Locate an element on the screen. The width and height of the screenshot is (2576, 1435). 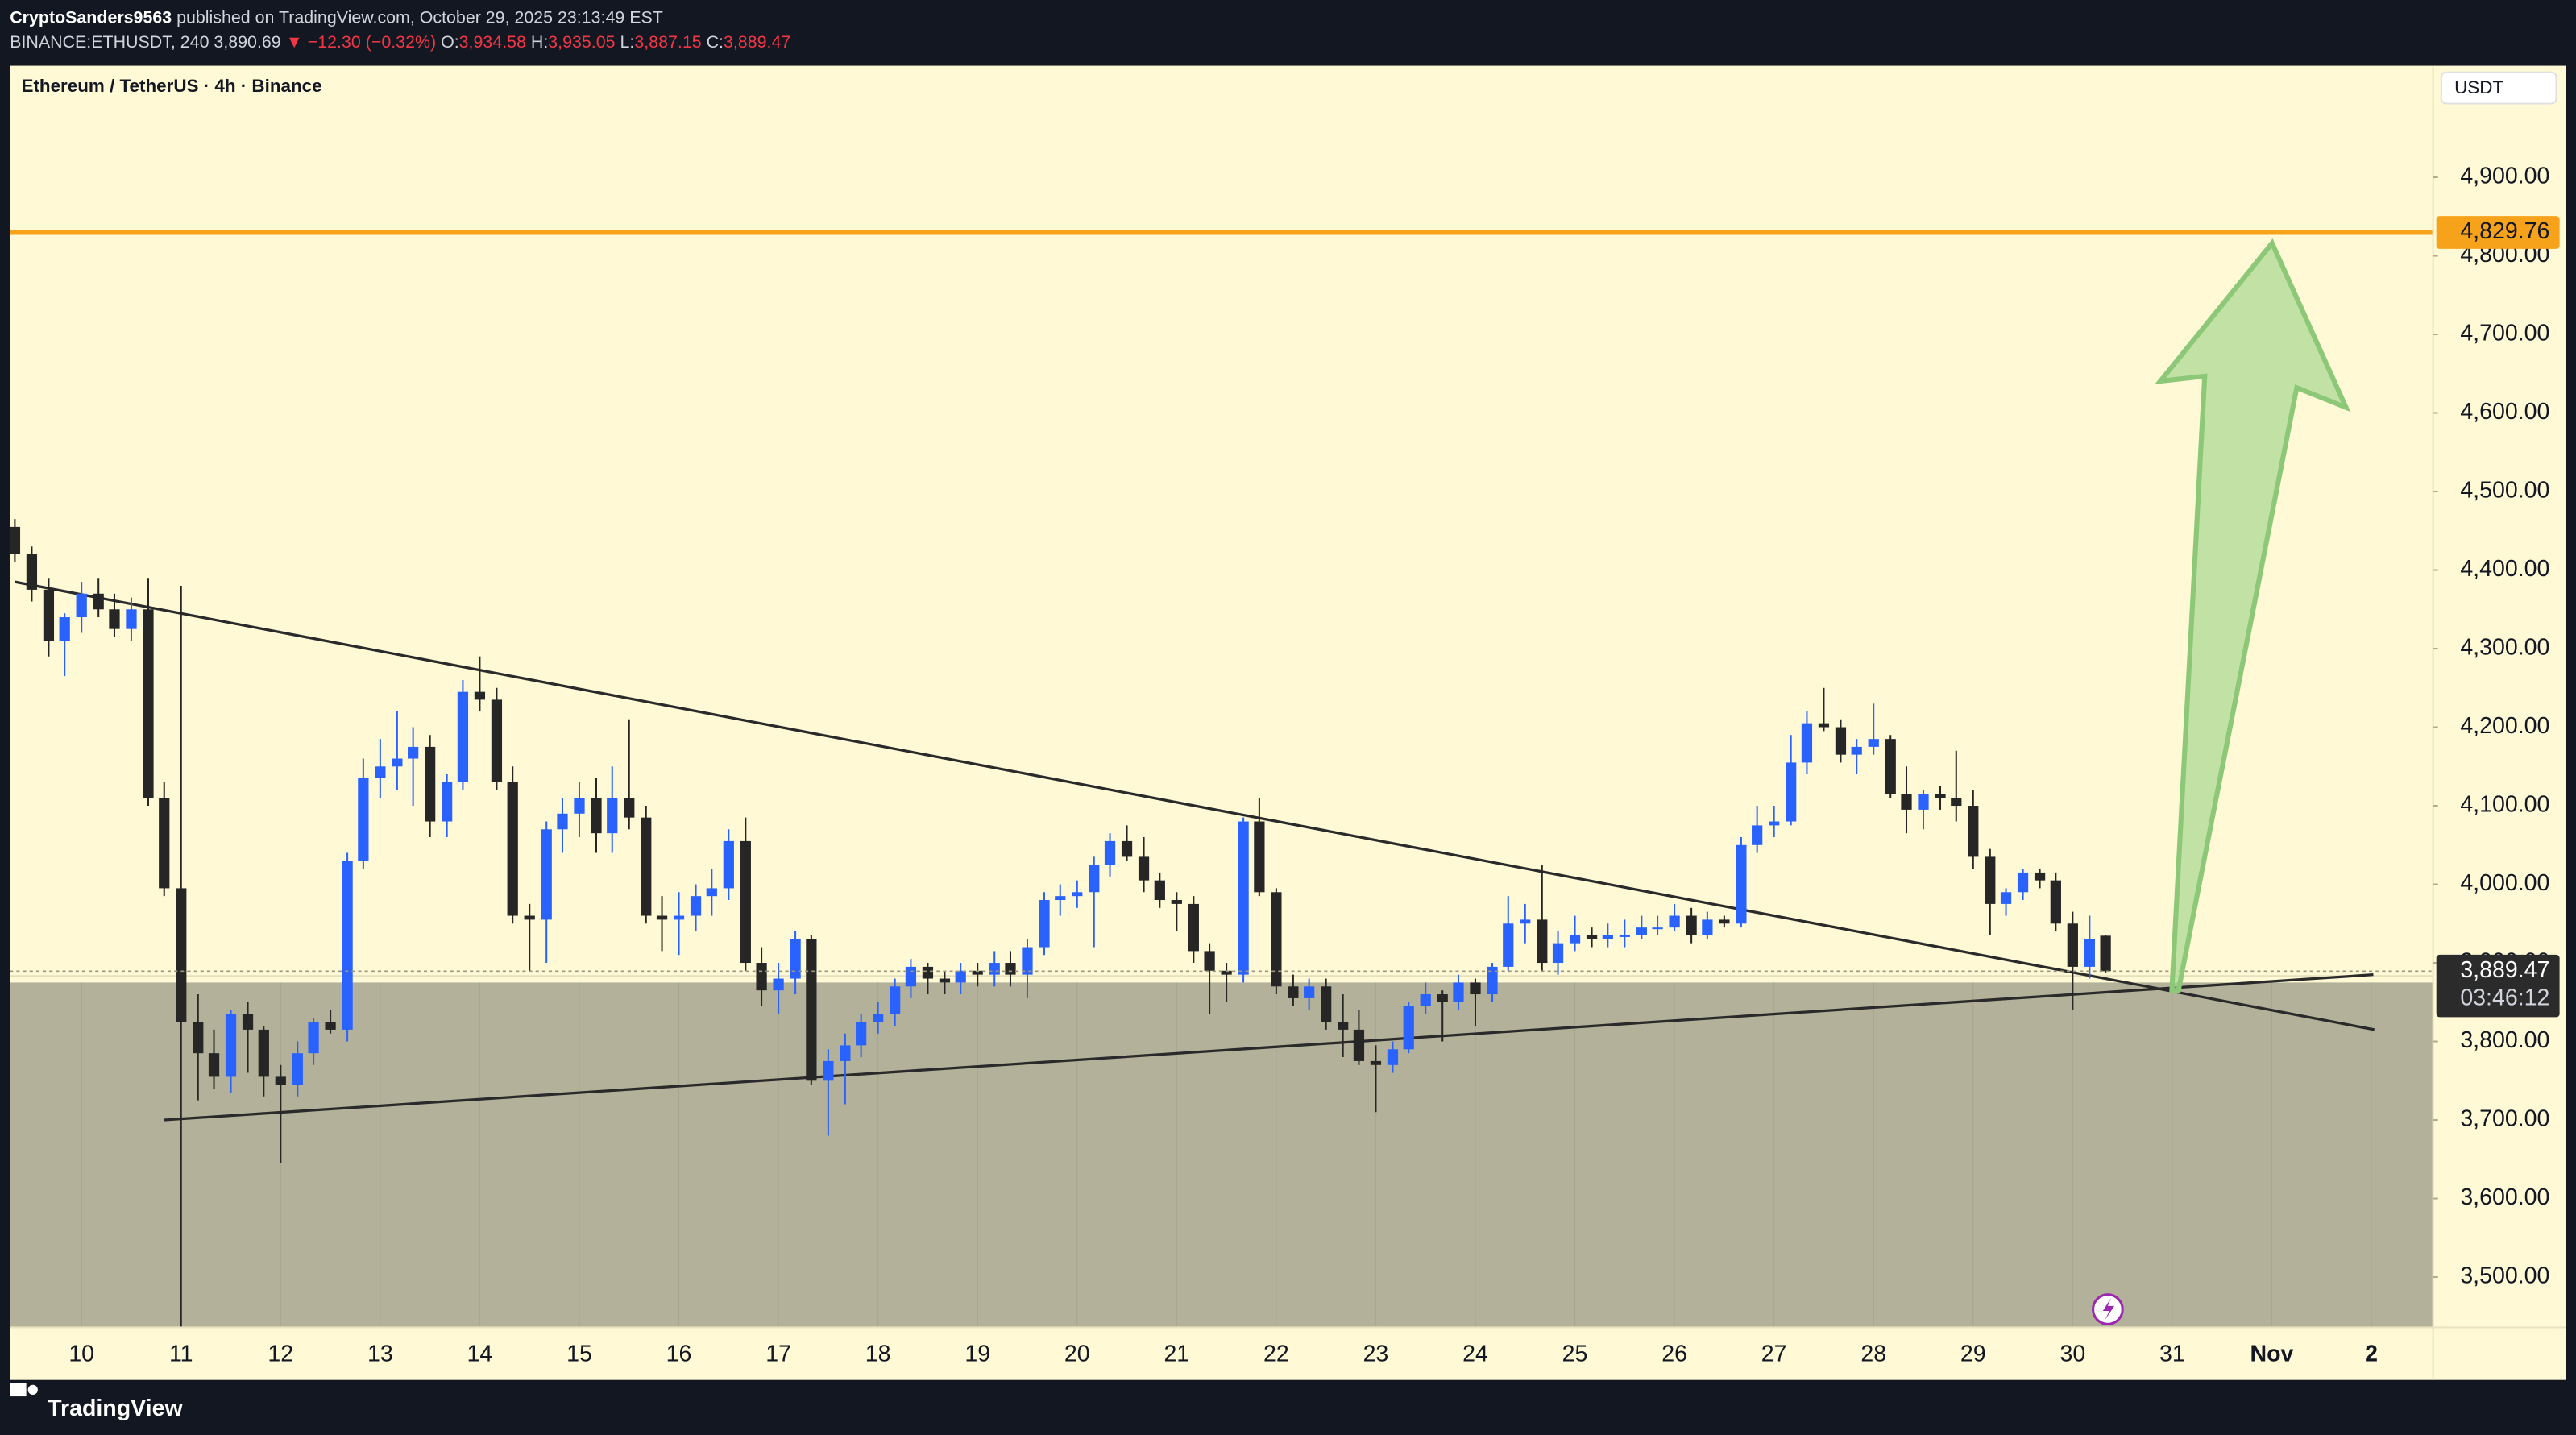
y-tick-label: 3,700.00 is located at coordinates (2504, 1119).